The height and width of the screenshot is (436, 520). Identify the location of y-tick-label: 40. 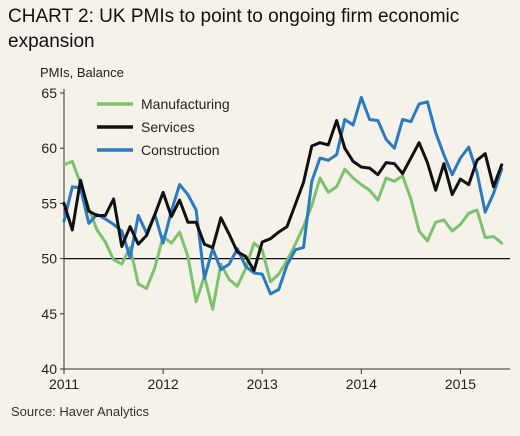
(49, 369).